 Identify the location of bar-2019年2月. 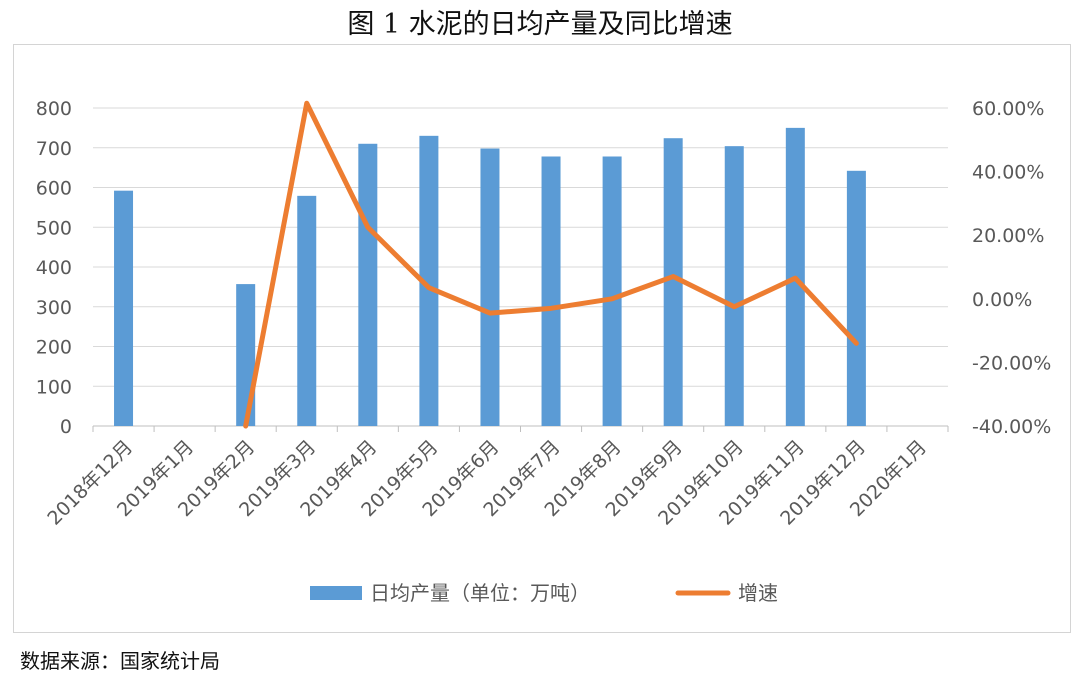
(246, 355).